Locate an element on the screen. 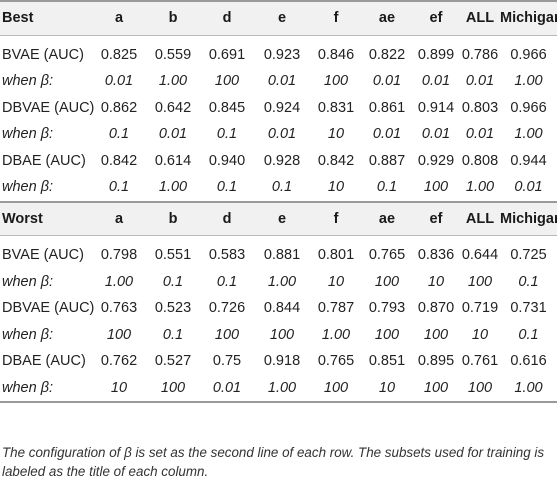  section-title: Best is located at coordinates (18, 18).